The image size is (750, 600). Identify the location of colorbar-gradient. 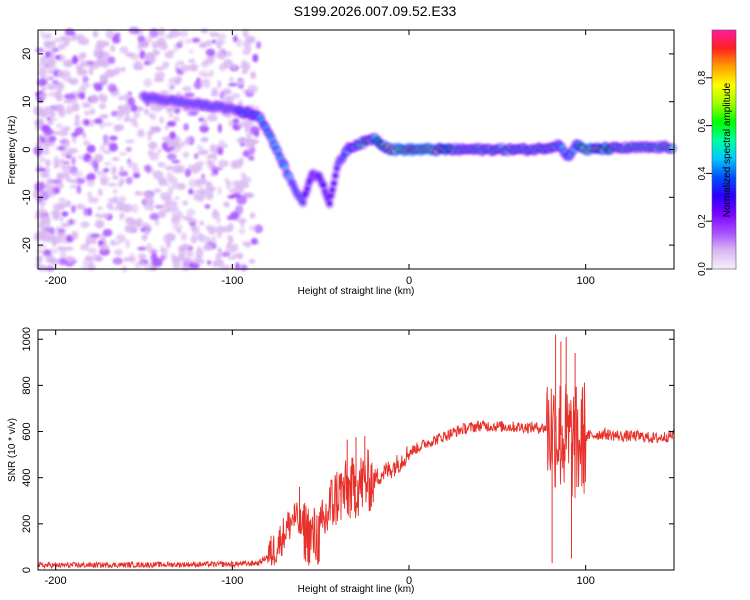
(724, 149).